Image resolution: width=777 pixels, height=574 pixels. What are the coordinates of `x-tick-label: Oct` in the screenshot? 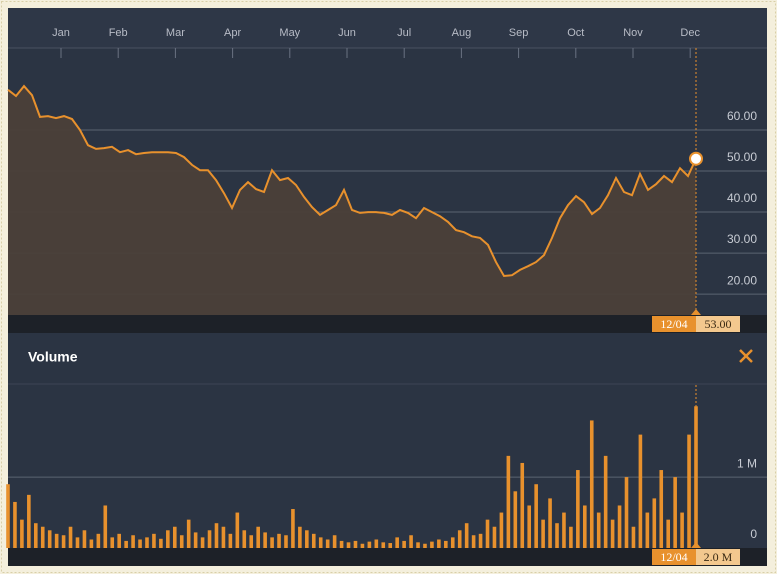 It's located at (575, 33).